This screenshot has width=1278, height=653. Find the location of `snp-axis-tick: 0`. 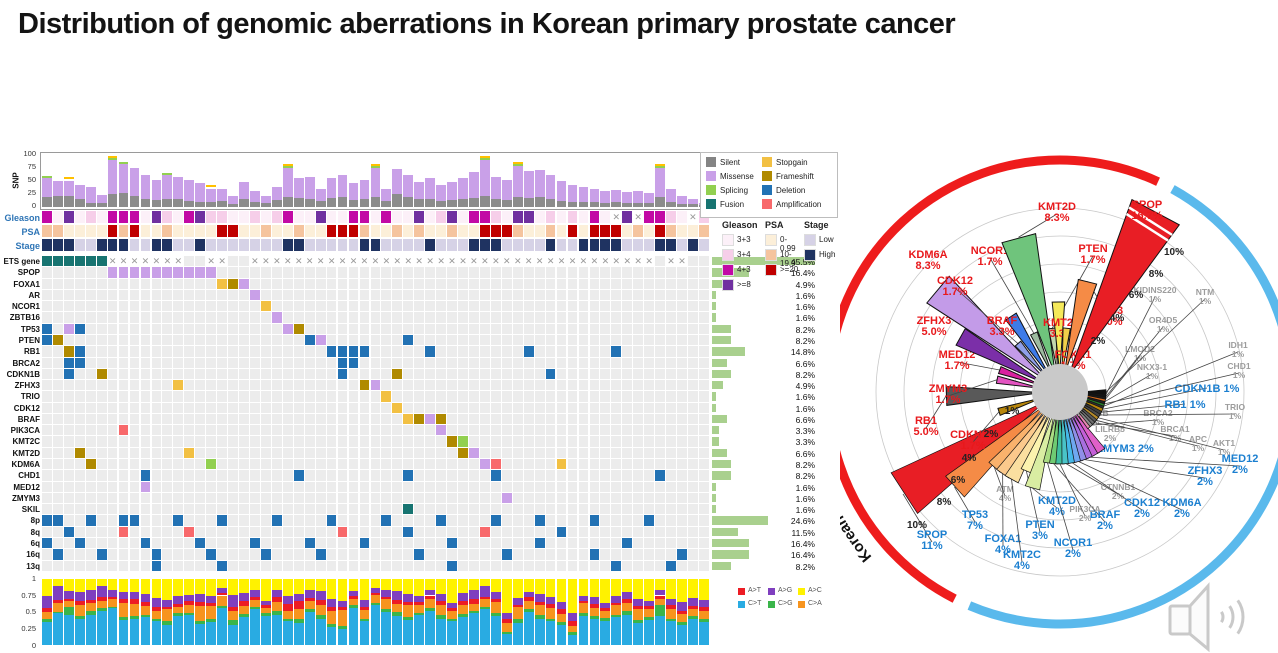

snp-axis-tick: 0 is located at coordinates (33, 205).